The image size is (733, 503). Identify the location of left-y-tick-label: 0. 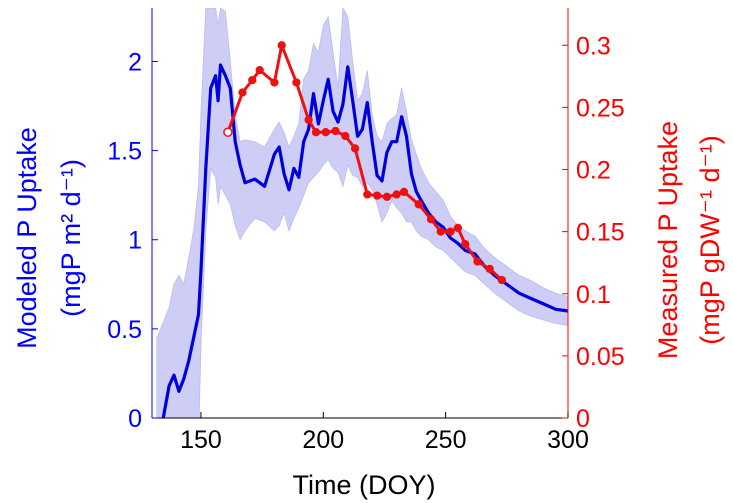
(135, 419).